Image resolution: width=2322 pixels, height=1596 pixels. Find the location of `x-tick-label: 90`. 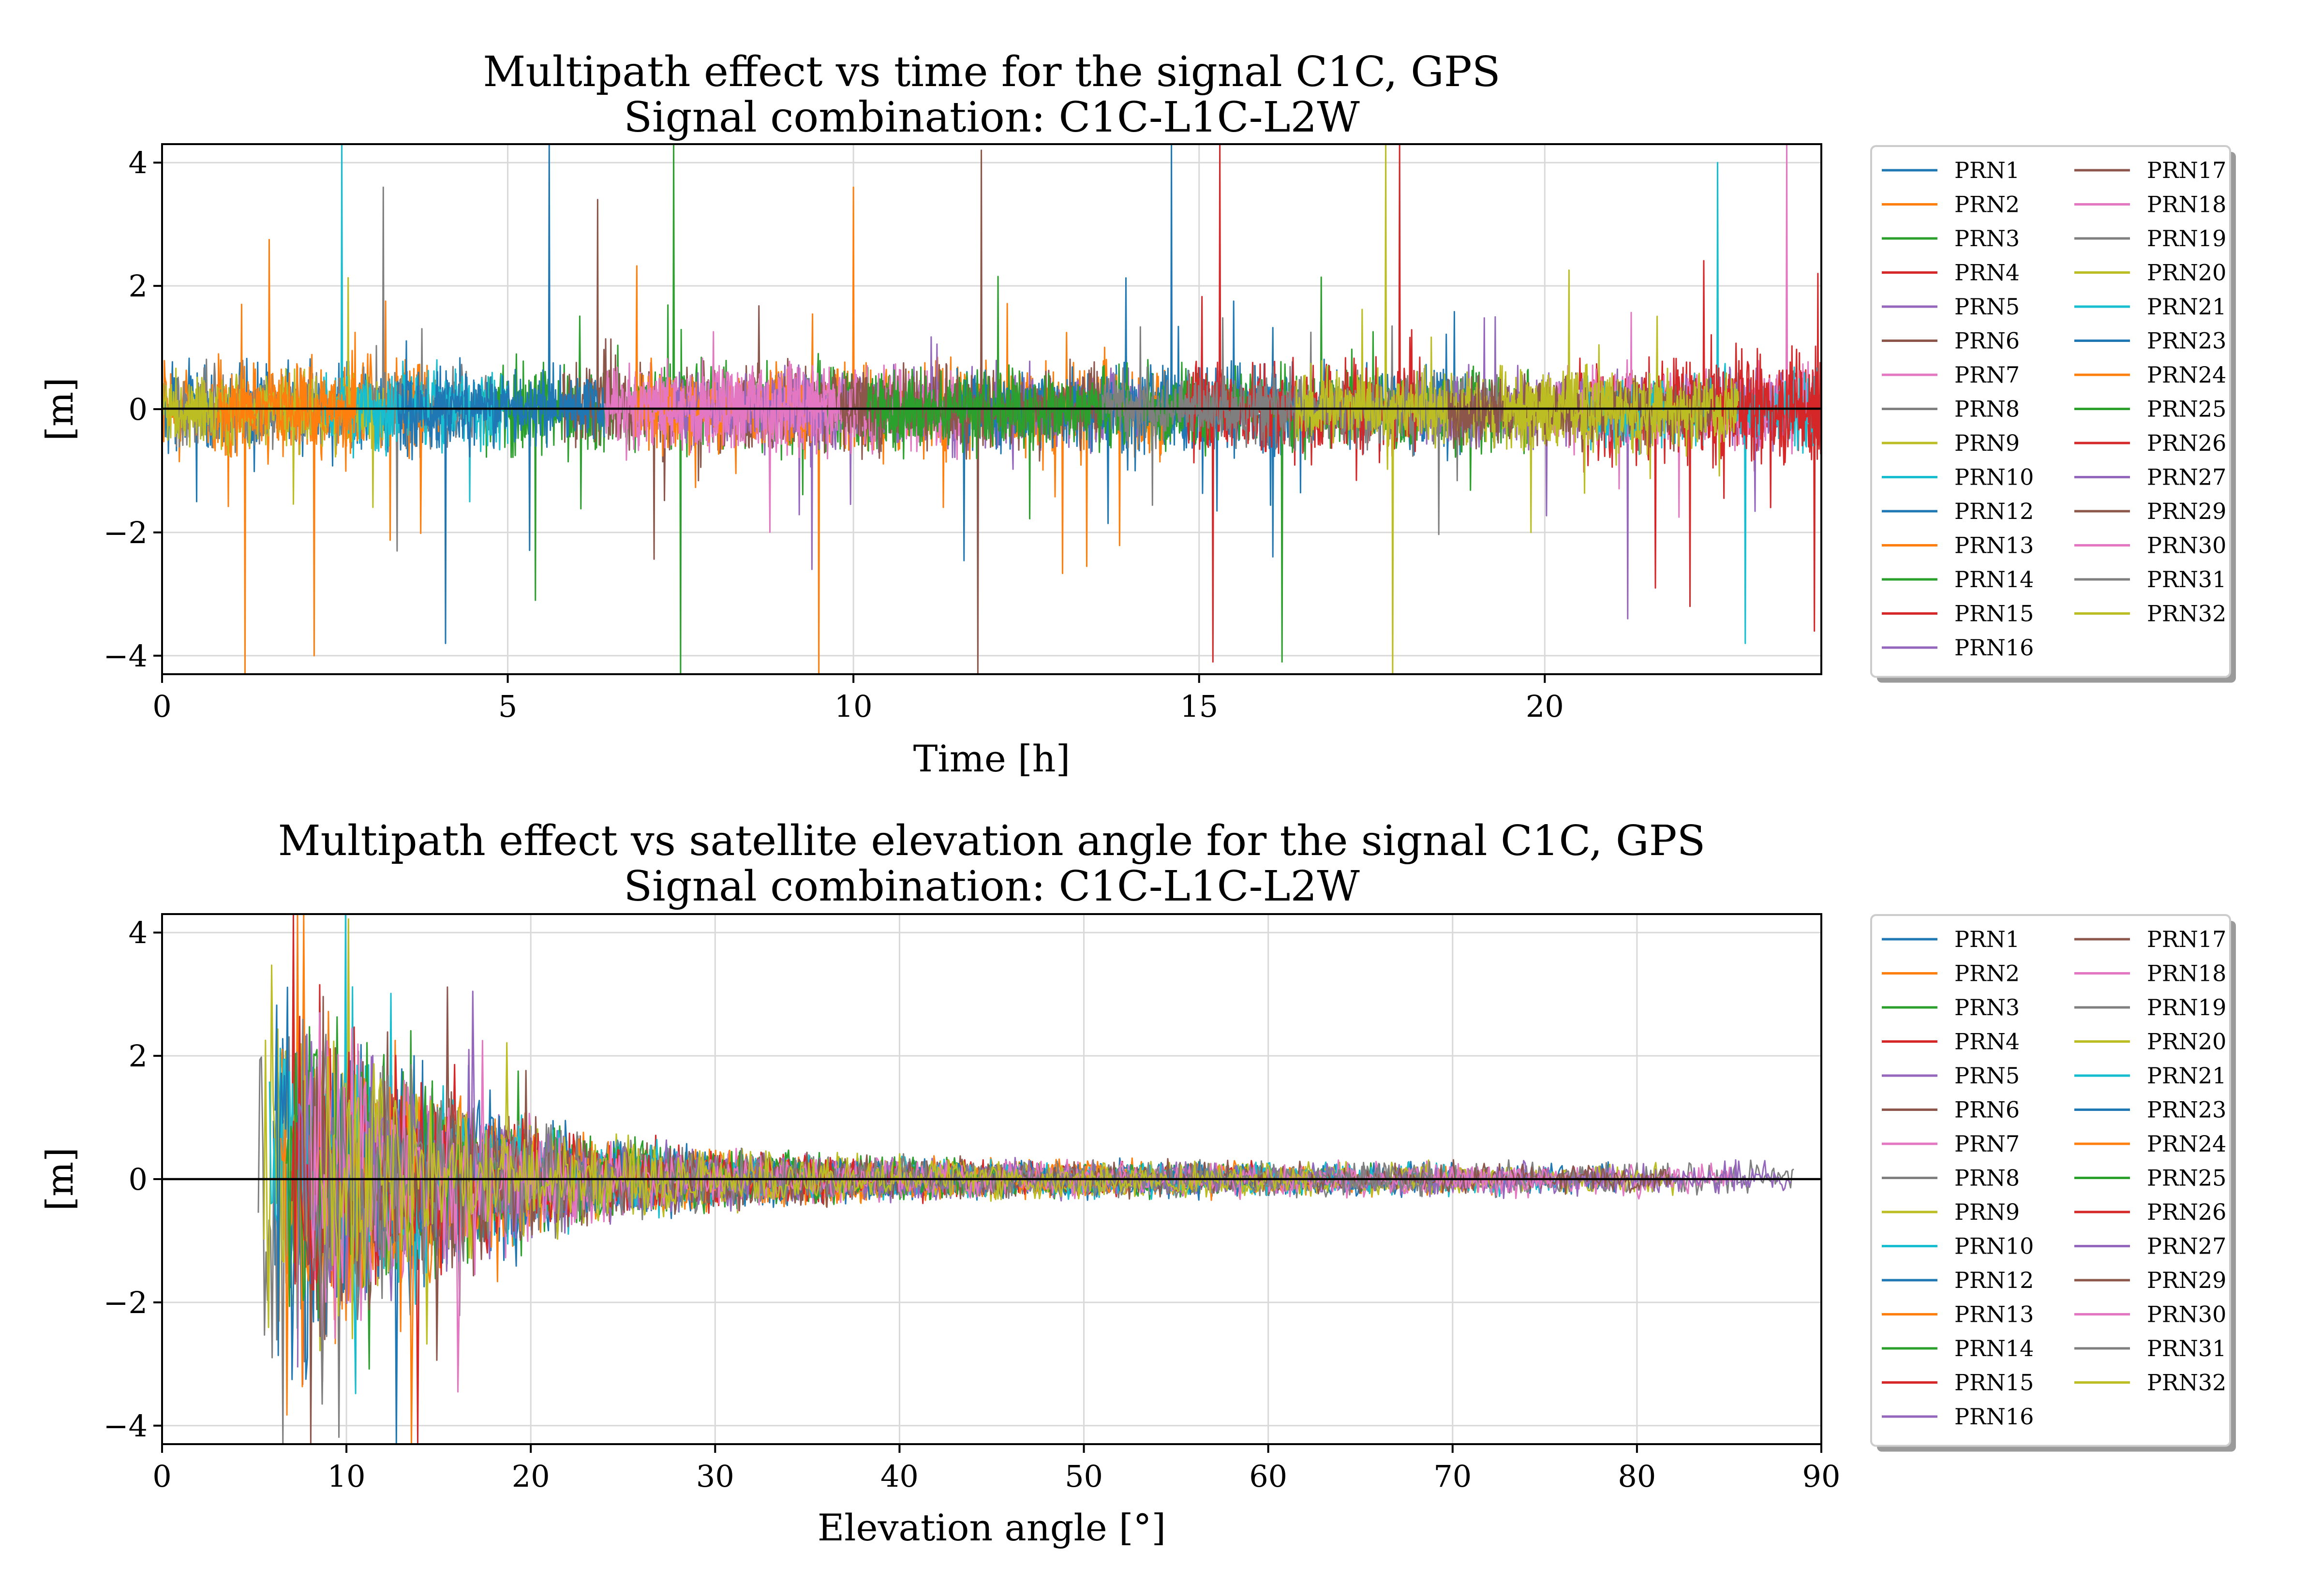

x-tick-label: 90 is located at coordinates (1821, 1476).